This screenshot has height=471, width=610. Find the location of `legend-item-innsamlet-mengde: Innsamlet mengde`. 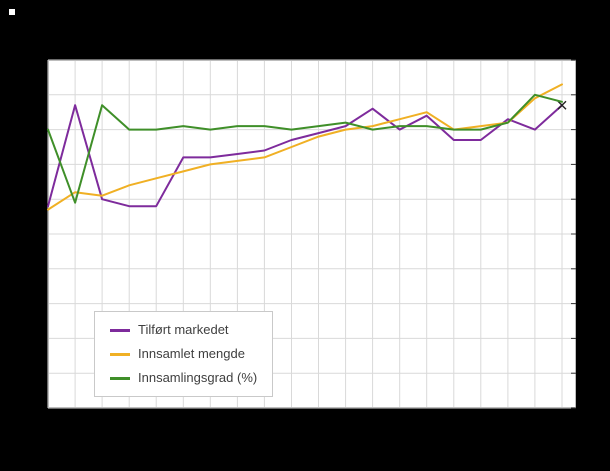

legend-item-innsamlet-mengde: Innsamlet mengde is located at coordinates (183, 354).